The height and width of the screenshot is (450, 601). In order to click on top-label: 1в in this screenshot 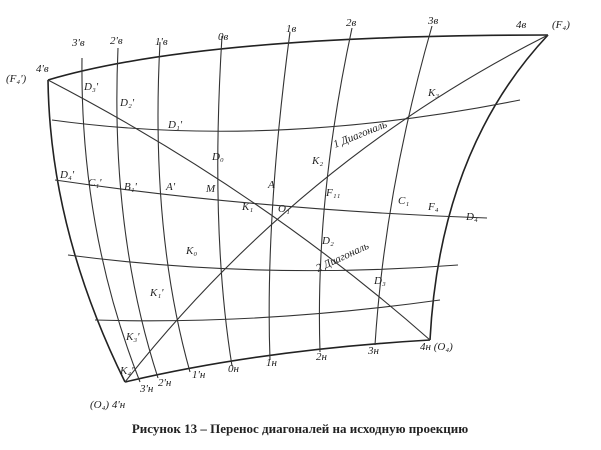, I will do `click(291, 29)`.